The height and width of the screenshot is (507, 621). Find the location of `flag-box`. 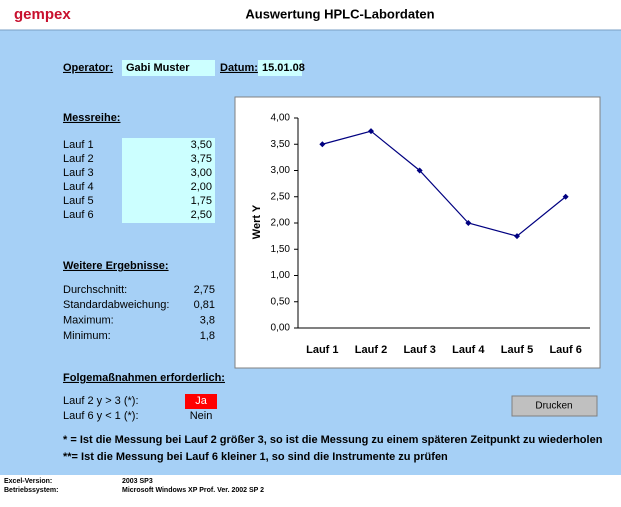

flag-box is located at coordinates (201, 401).